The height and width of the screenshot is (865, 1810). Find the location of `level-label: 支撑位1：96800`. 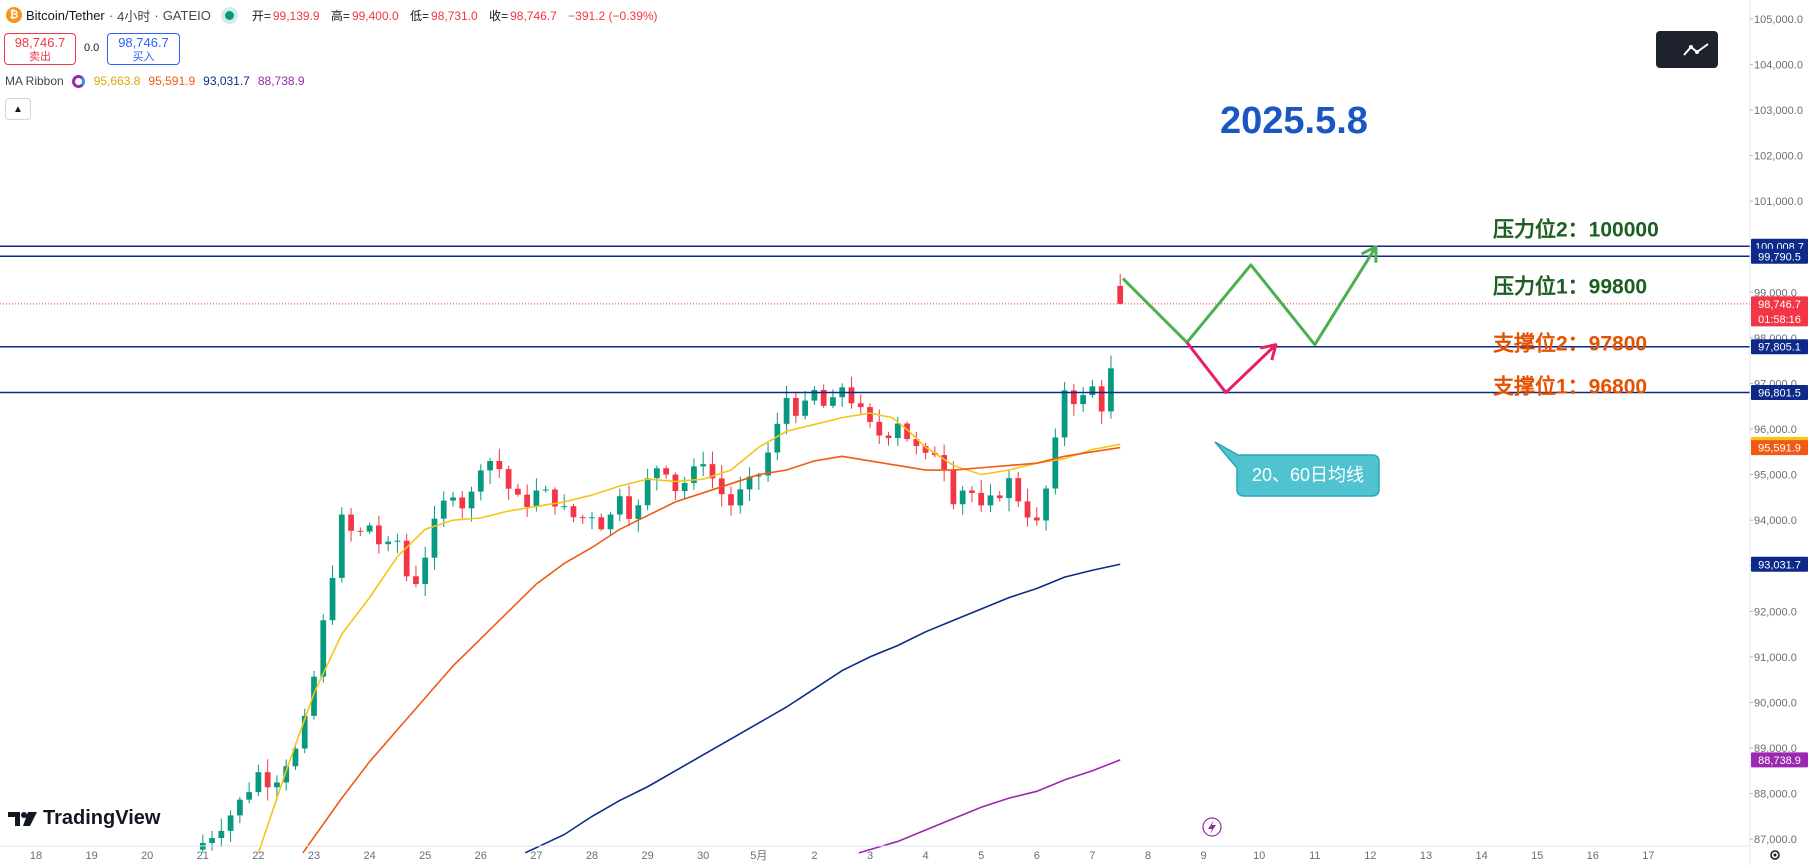

level-label: 支撑位1：96800 is located at coordinates (1570, 387).